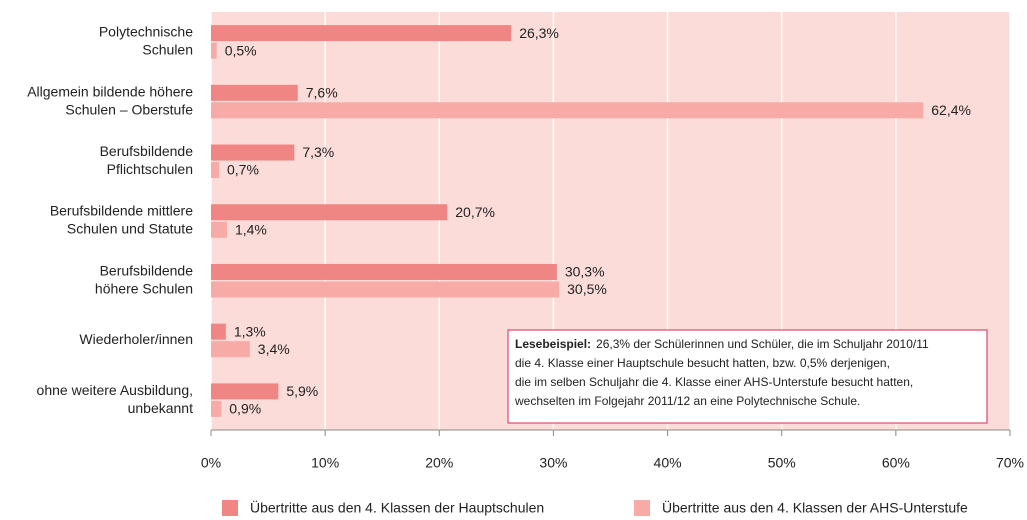 The width and height of the screenshot is (1027, 520). Describe the element at coordinates (130, 229) in the screenshot. I see `y-tick-label: Schulen und Statute` at that location.